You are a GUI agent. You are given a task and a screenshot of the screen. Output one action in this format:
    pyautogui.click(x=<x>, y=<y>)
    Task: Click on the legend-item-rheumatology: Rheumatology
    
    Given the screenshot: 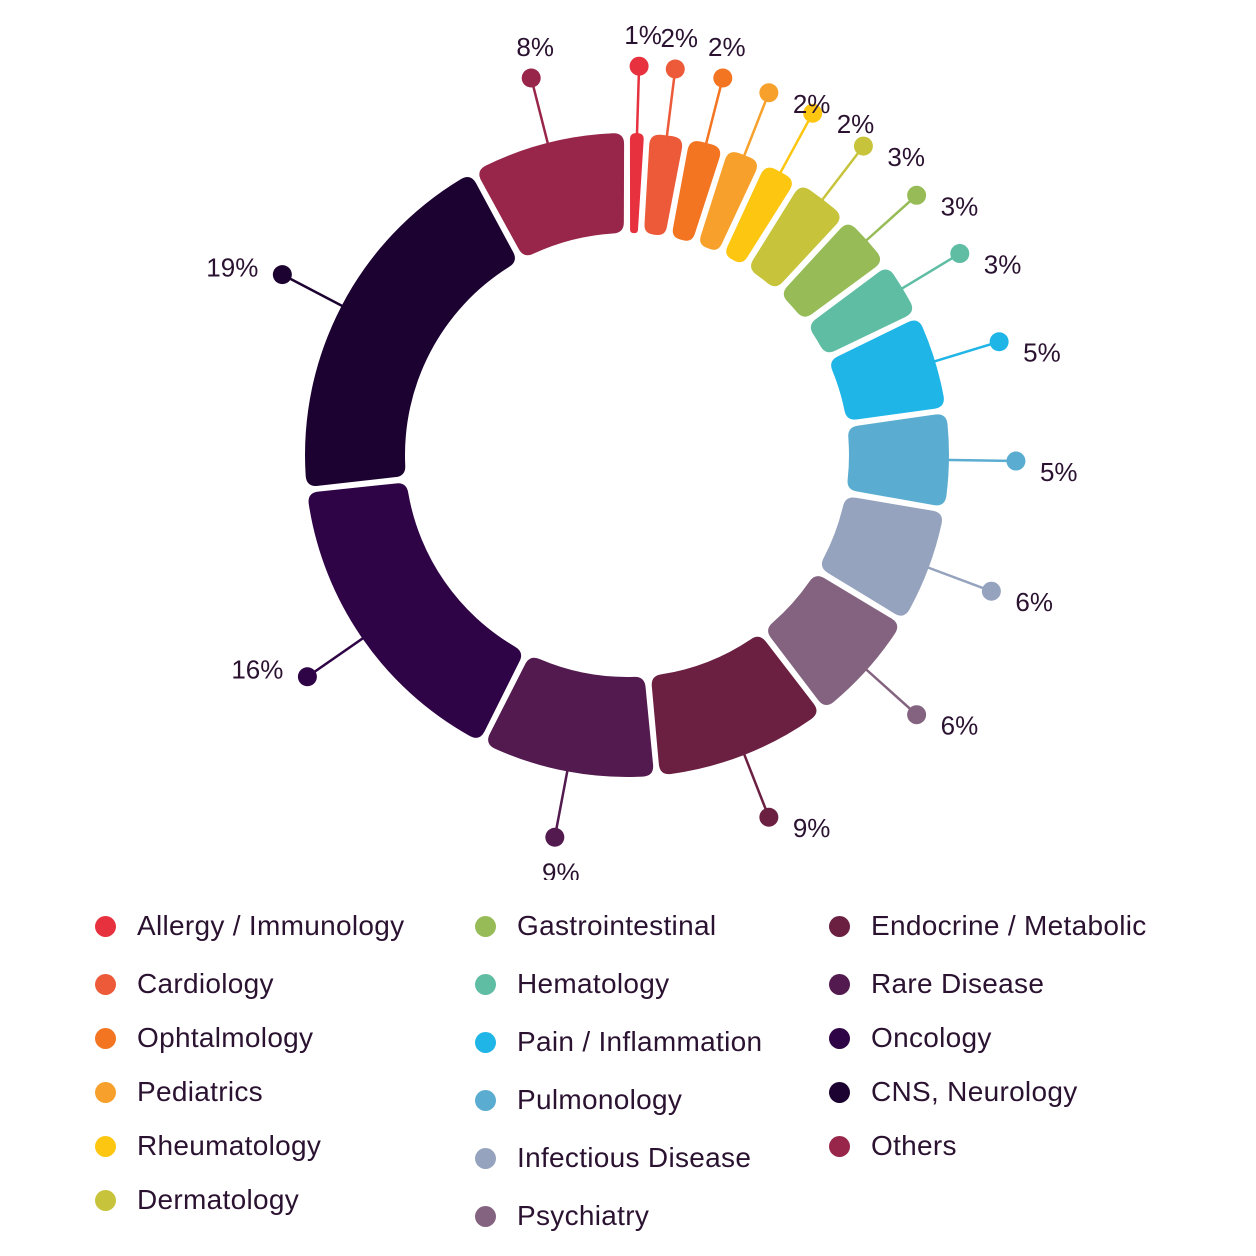 What is the action you would take?
    pyautogui.click(x=208, y=1146)
    